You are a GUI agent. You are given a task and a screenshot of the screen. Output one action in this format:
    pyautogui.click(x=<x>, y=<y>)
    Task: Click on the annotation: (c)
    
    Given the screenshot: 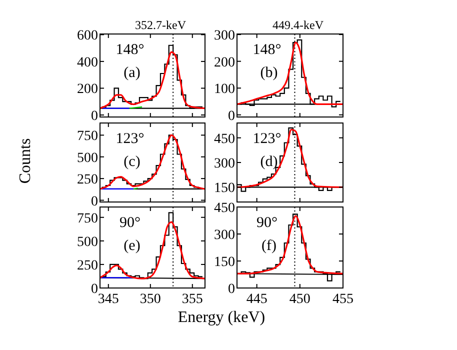 What is the action you would take?
    pyautogui.click(x=132, y=162)
    